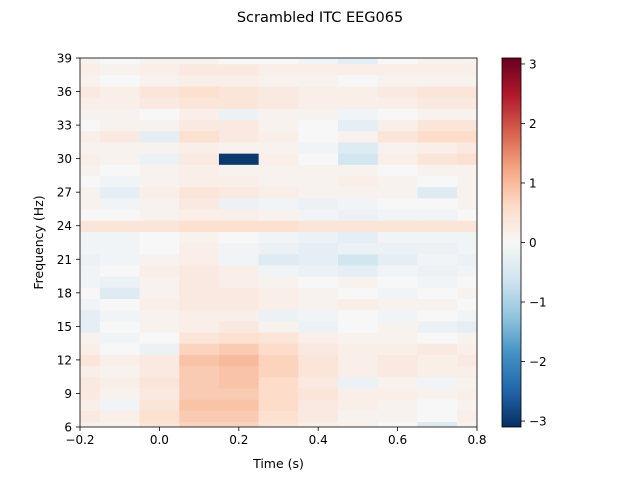 The width and height of the screenshot is (640, 480). What do you see at coordinates (68, 243) in the screenshot?
I see `y-axis: 6 9 12 15 18 21 24 27 30 33 36 39` at bounding box center [68, 243].